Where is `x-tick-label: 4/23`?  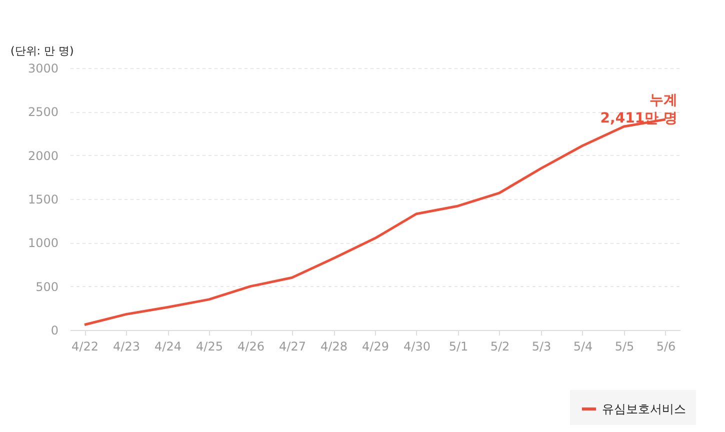 x-tick-label: 4/23 is located at coordinates (126, 347).